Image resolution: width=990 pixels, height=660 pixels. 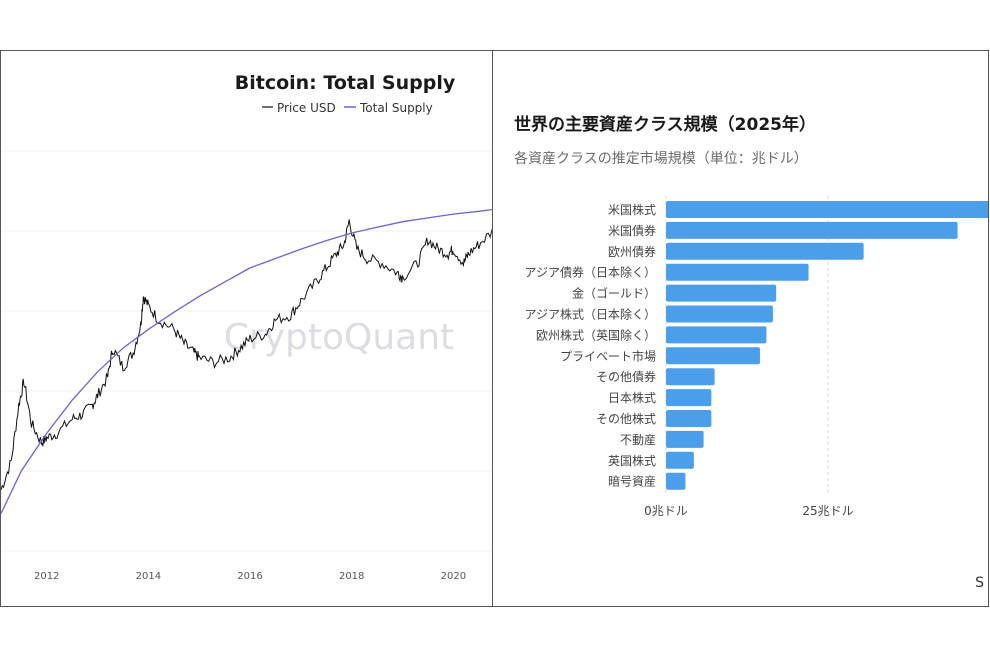 What do you see at coordinates (396, 108) in the screenshot?
I see `legend-supply-label: Total Supply` at bounding box center [396, 108].